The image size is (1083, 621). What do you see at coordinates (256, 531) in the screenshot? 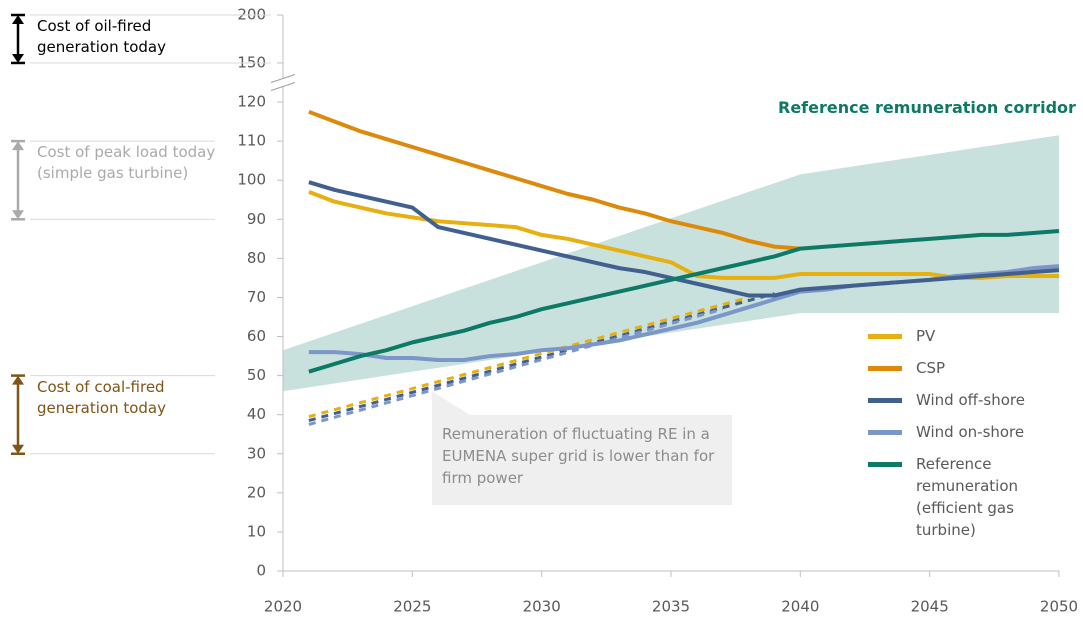
I see `y-tick-label: 10` at bounding box center [256, 531].